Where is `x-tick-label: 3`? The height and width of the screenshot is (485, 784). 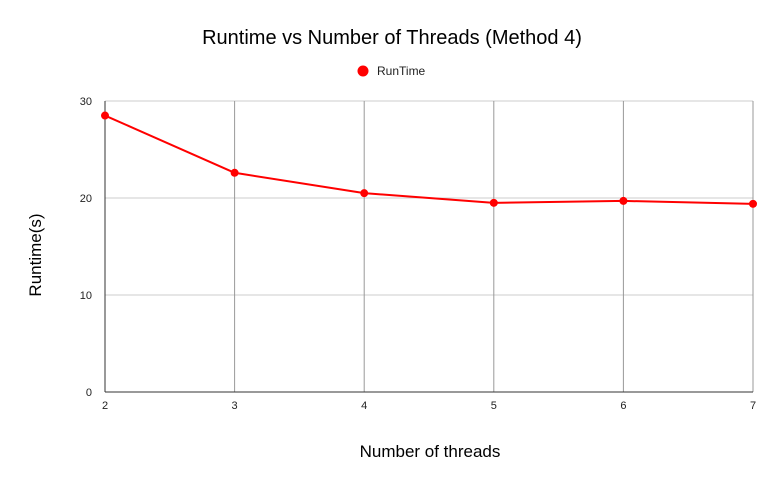 x-tick-label: 3 is located at coordinates (235, 406).